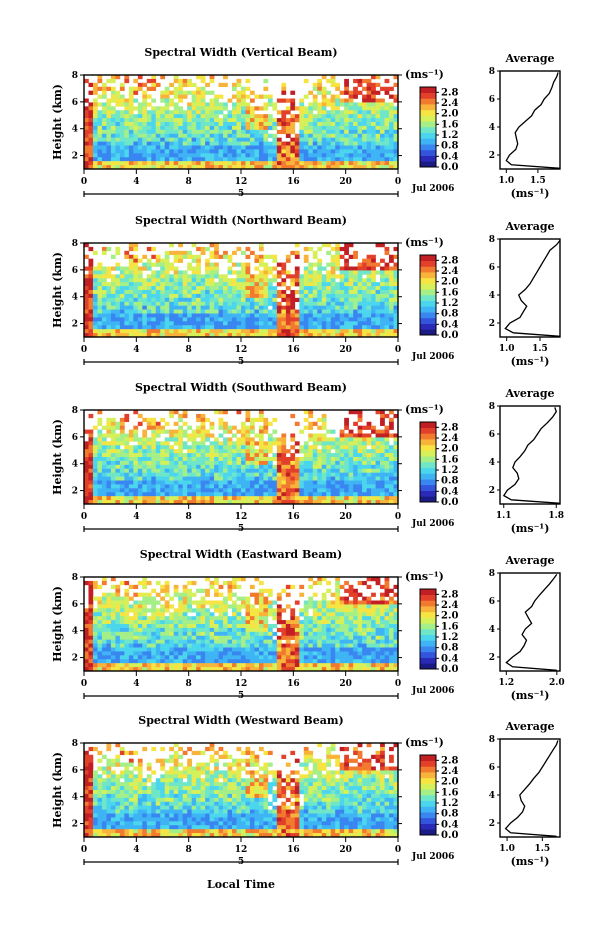  I want to click on panel-title: Spectral Width (Vertical Beam), so click(240, 52).